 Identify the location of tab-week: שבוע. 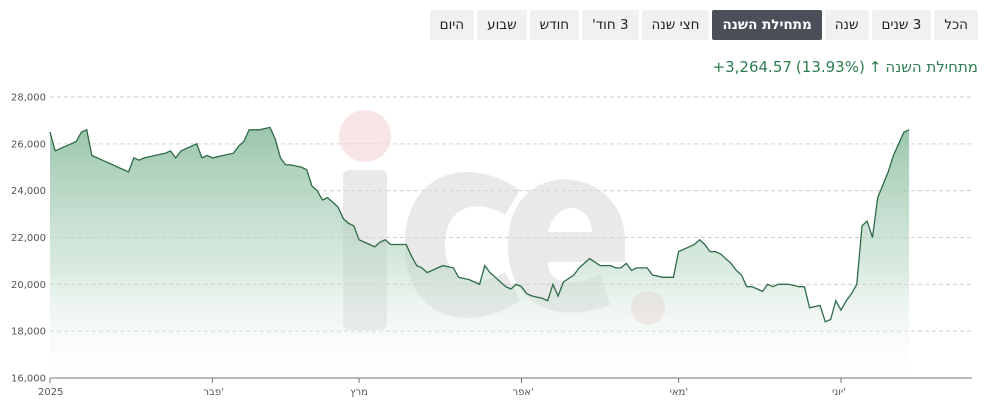
(502, 25).